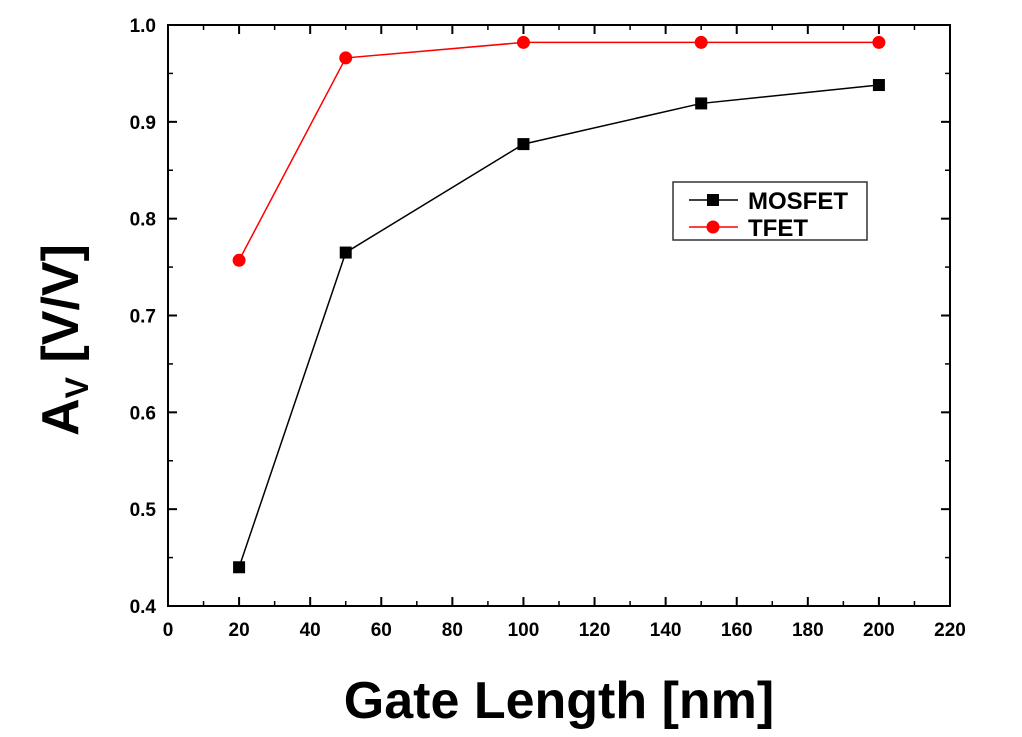 The height and width of the screenshot is (737, 1022). I want to click on x-tick-label: 20, so click(239, 630).